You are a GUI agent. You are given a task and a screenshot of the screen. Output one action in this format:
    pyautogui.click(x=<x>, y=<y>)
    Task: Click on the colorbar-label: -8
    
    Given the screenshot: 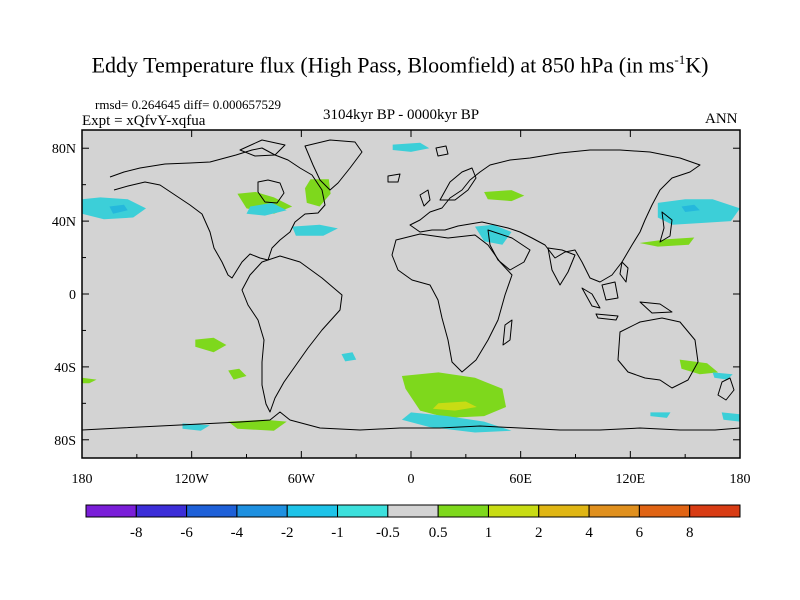 What is the action you would take?
    pyautogui.click(x=136, y=533)
    